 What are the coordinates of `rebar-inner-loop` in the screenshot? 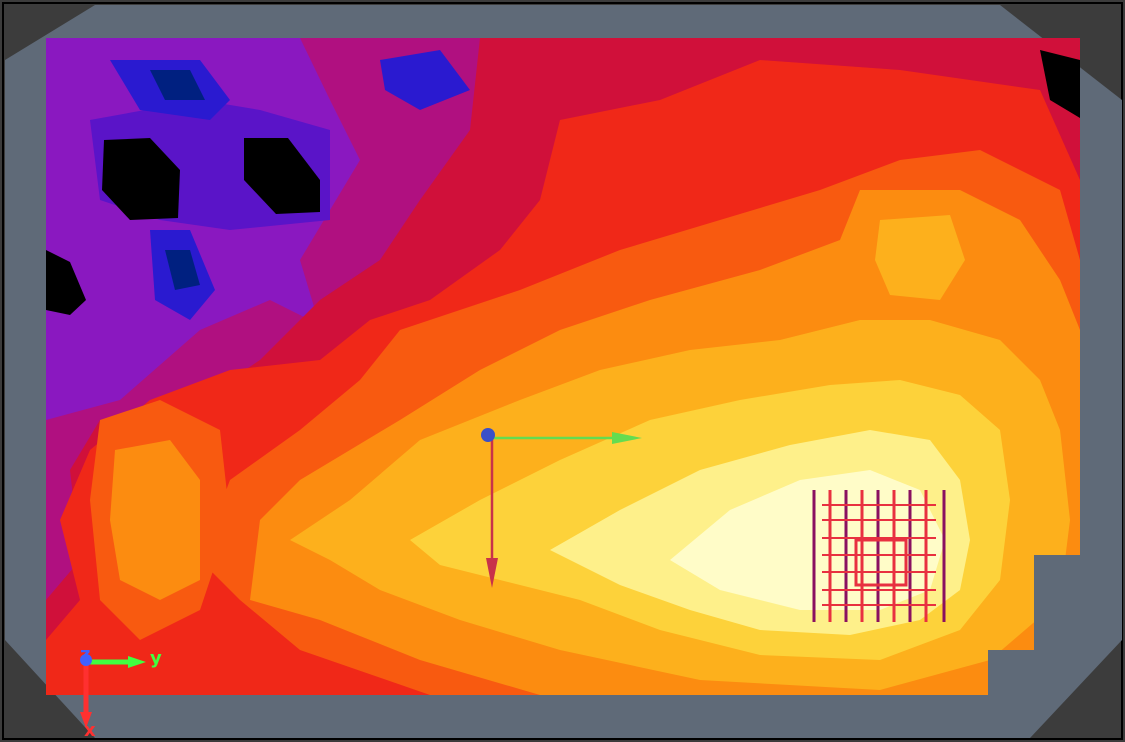 It's located at (881, 562).